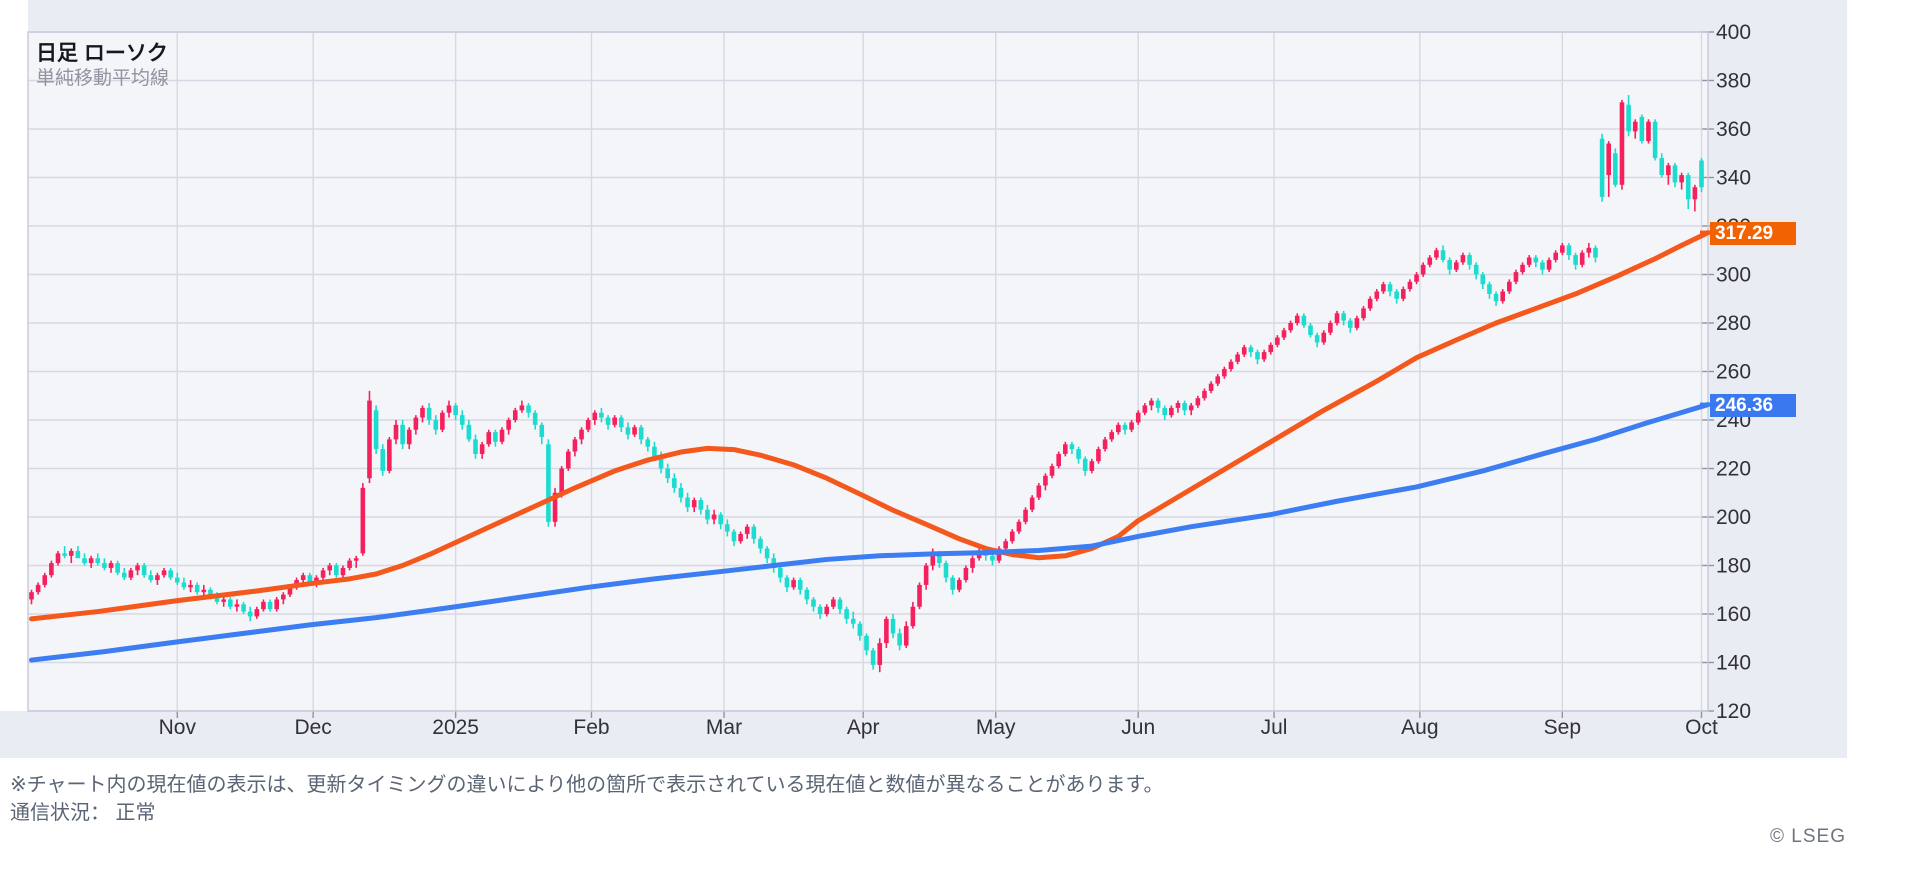  Describe the element at coordinates (1733, 129) in the screenshot. I see `y-axis-label: 360` at that location.